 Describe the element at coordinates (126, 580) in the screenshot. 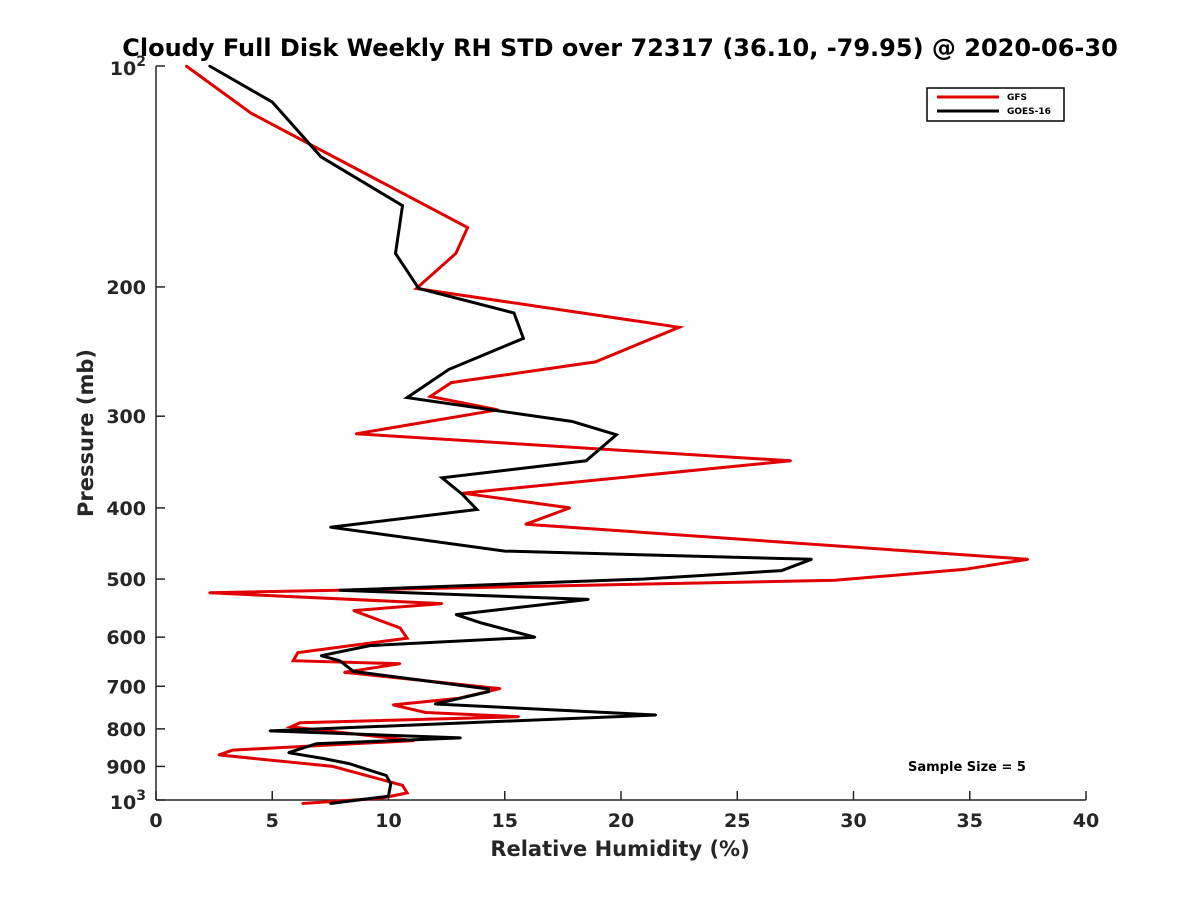

I see `y-tick-label: 500` at that location.